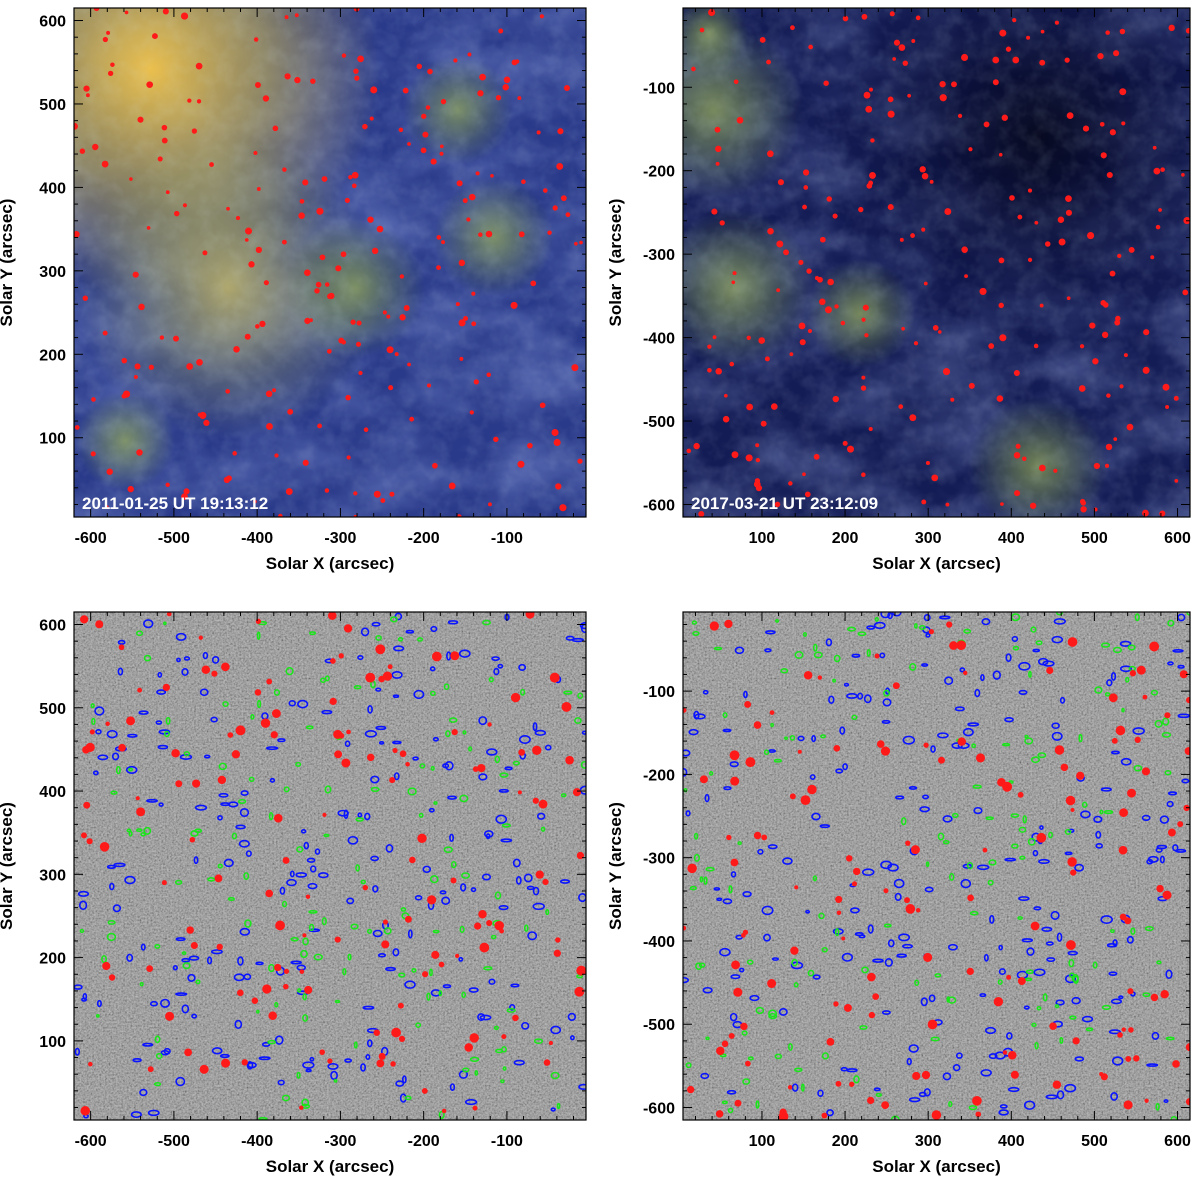 This screenshot has width=1200, height=1190. I want to click on x-tick-label: -400, so click(257, 538).